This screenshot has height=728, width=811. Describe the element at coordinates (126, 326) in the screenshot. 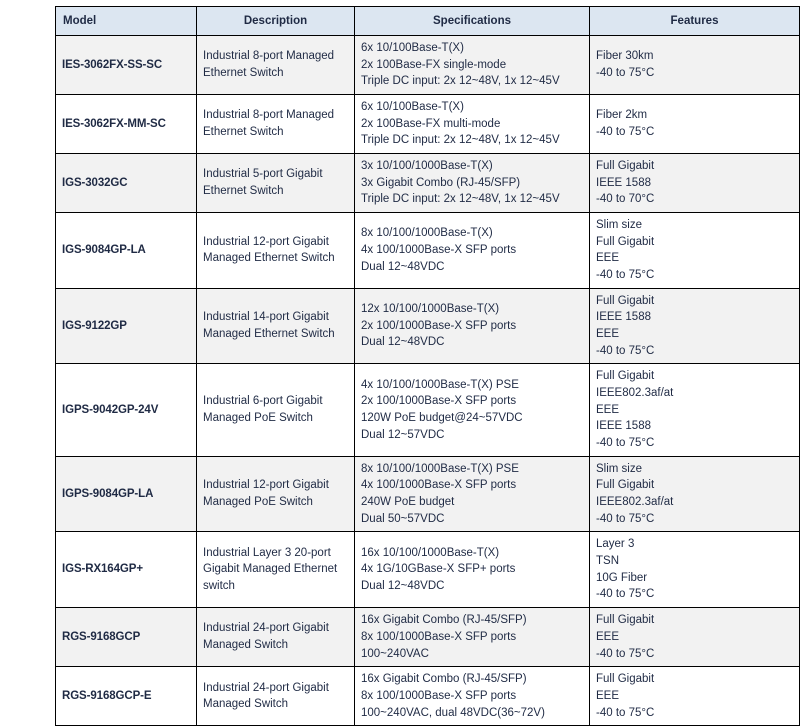

I see `cell-model: IGS-9122GP` at that location.